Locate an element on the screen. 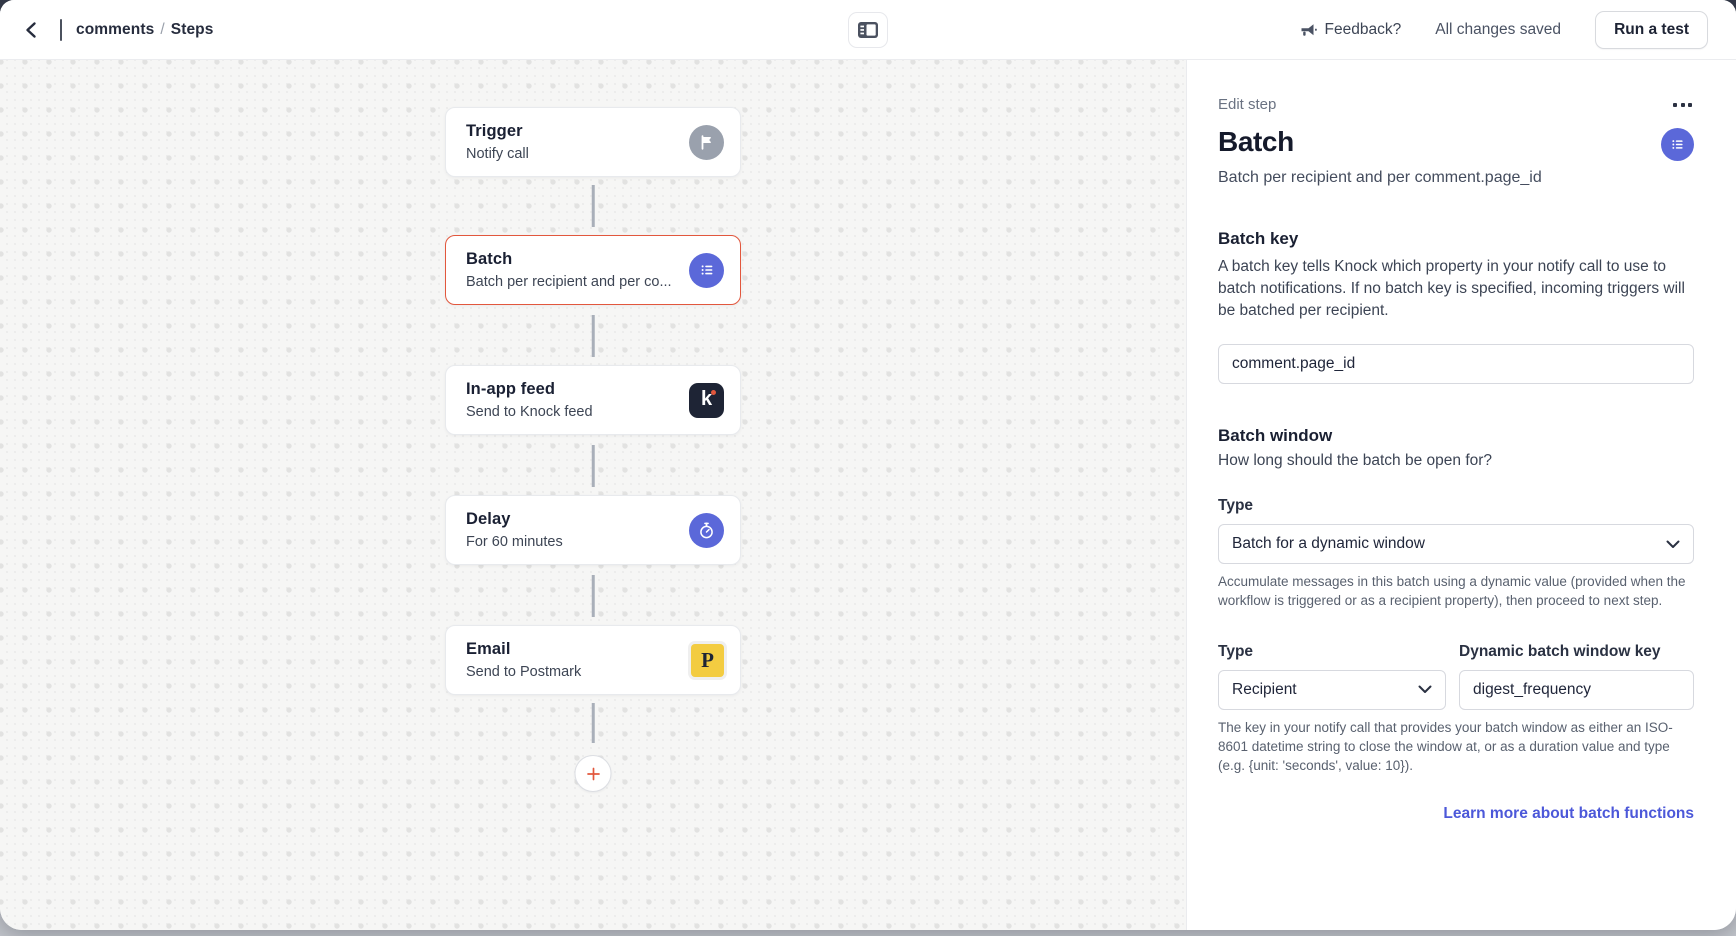 The image size is (1736, 936). plus-icon is located at coordinates (593, 773).